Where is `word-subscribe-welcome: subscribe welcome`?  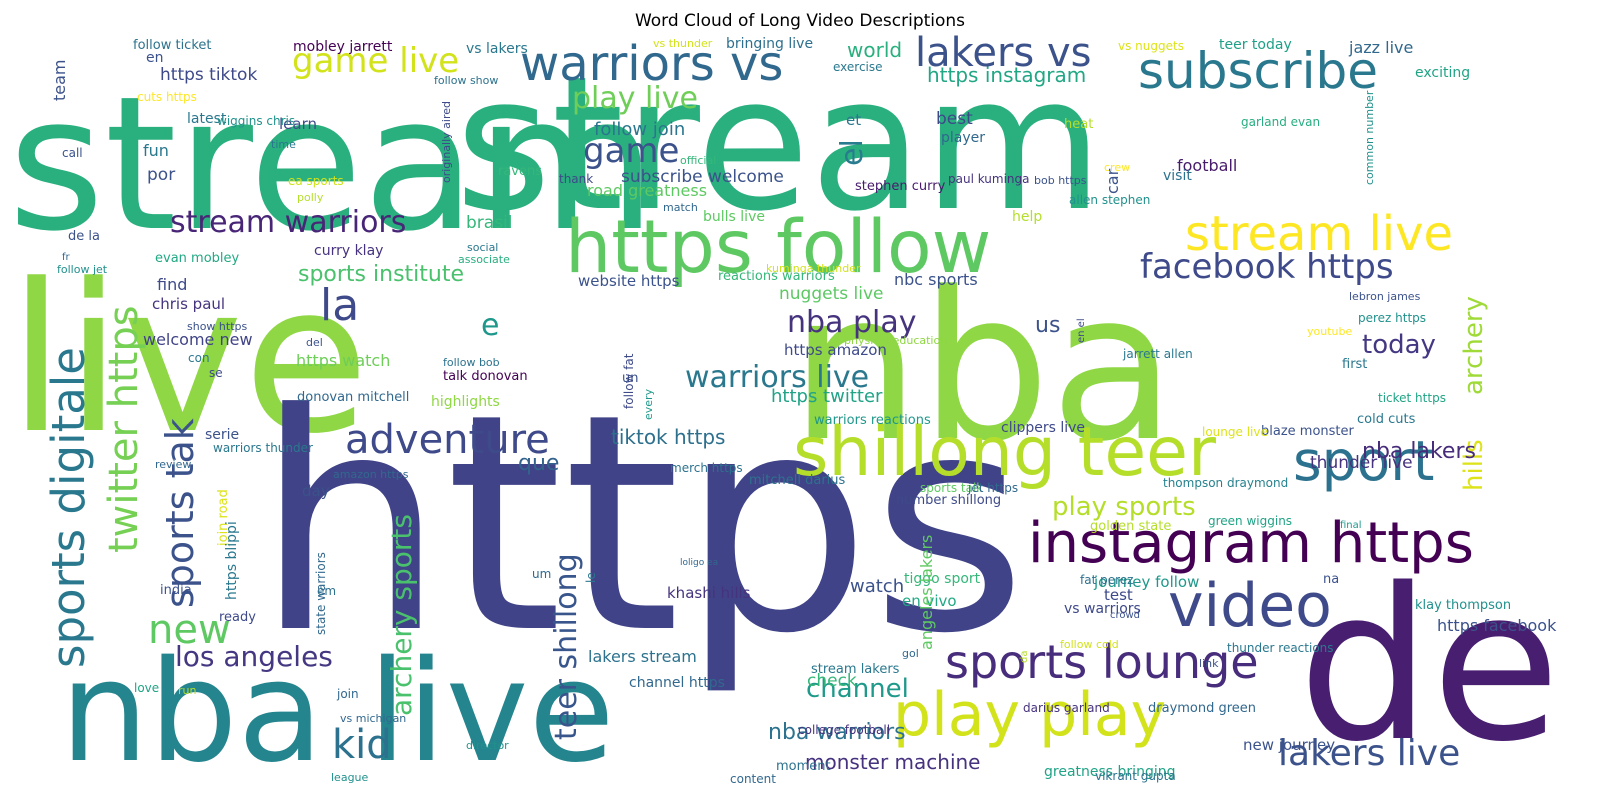 word-subscribe-welcome: subscribe welcome is located at coordinates (702, 177).